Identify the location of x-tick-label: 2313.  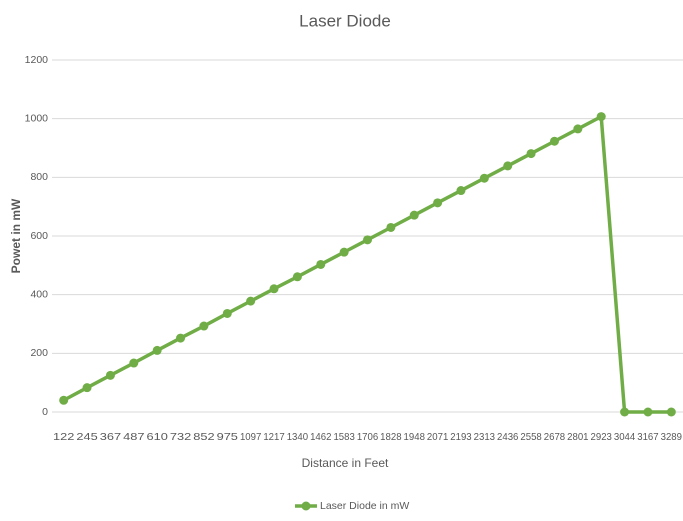
(485, 437).